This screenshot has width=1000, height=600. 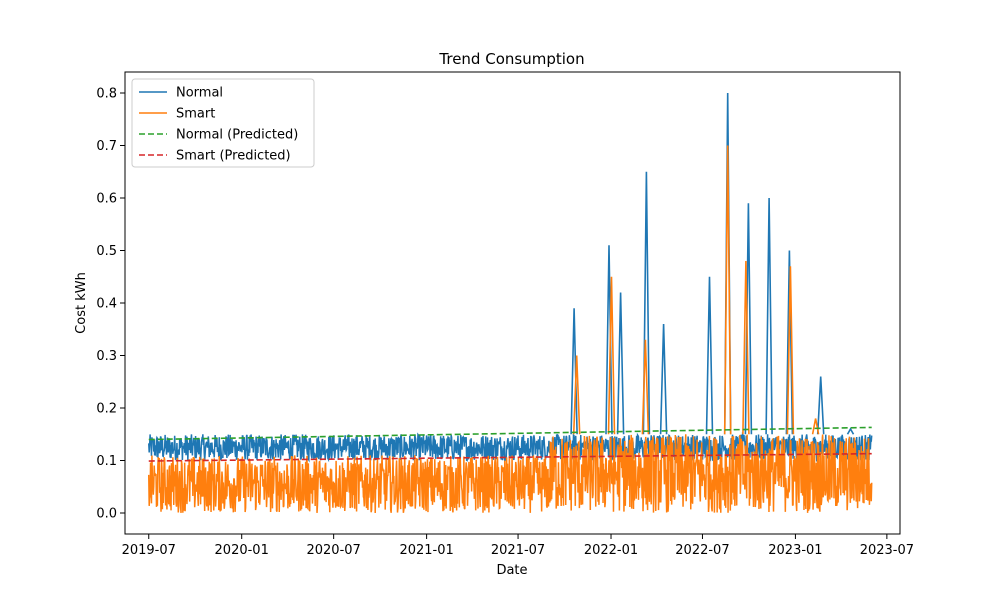 I want to click on y-tick-label-6: 0.6, so click(x=106, y=199).